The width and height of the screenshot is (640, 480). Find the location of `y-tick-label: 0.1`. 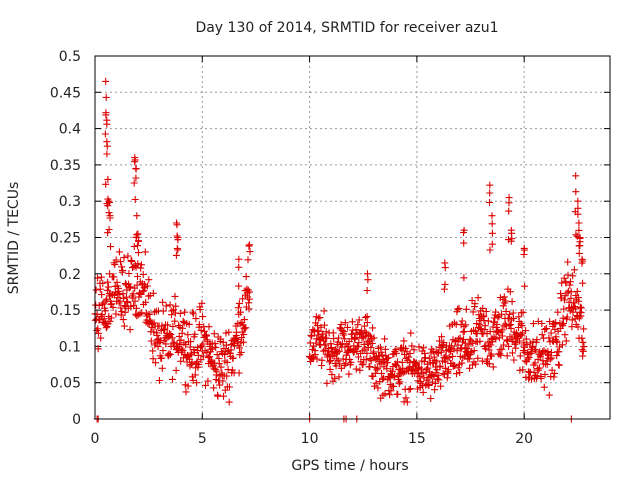

y-tick-label: 0.1 is located at coordinates (70, 347).